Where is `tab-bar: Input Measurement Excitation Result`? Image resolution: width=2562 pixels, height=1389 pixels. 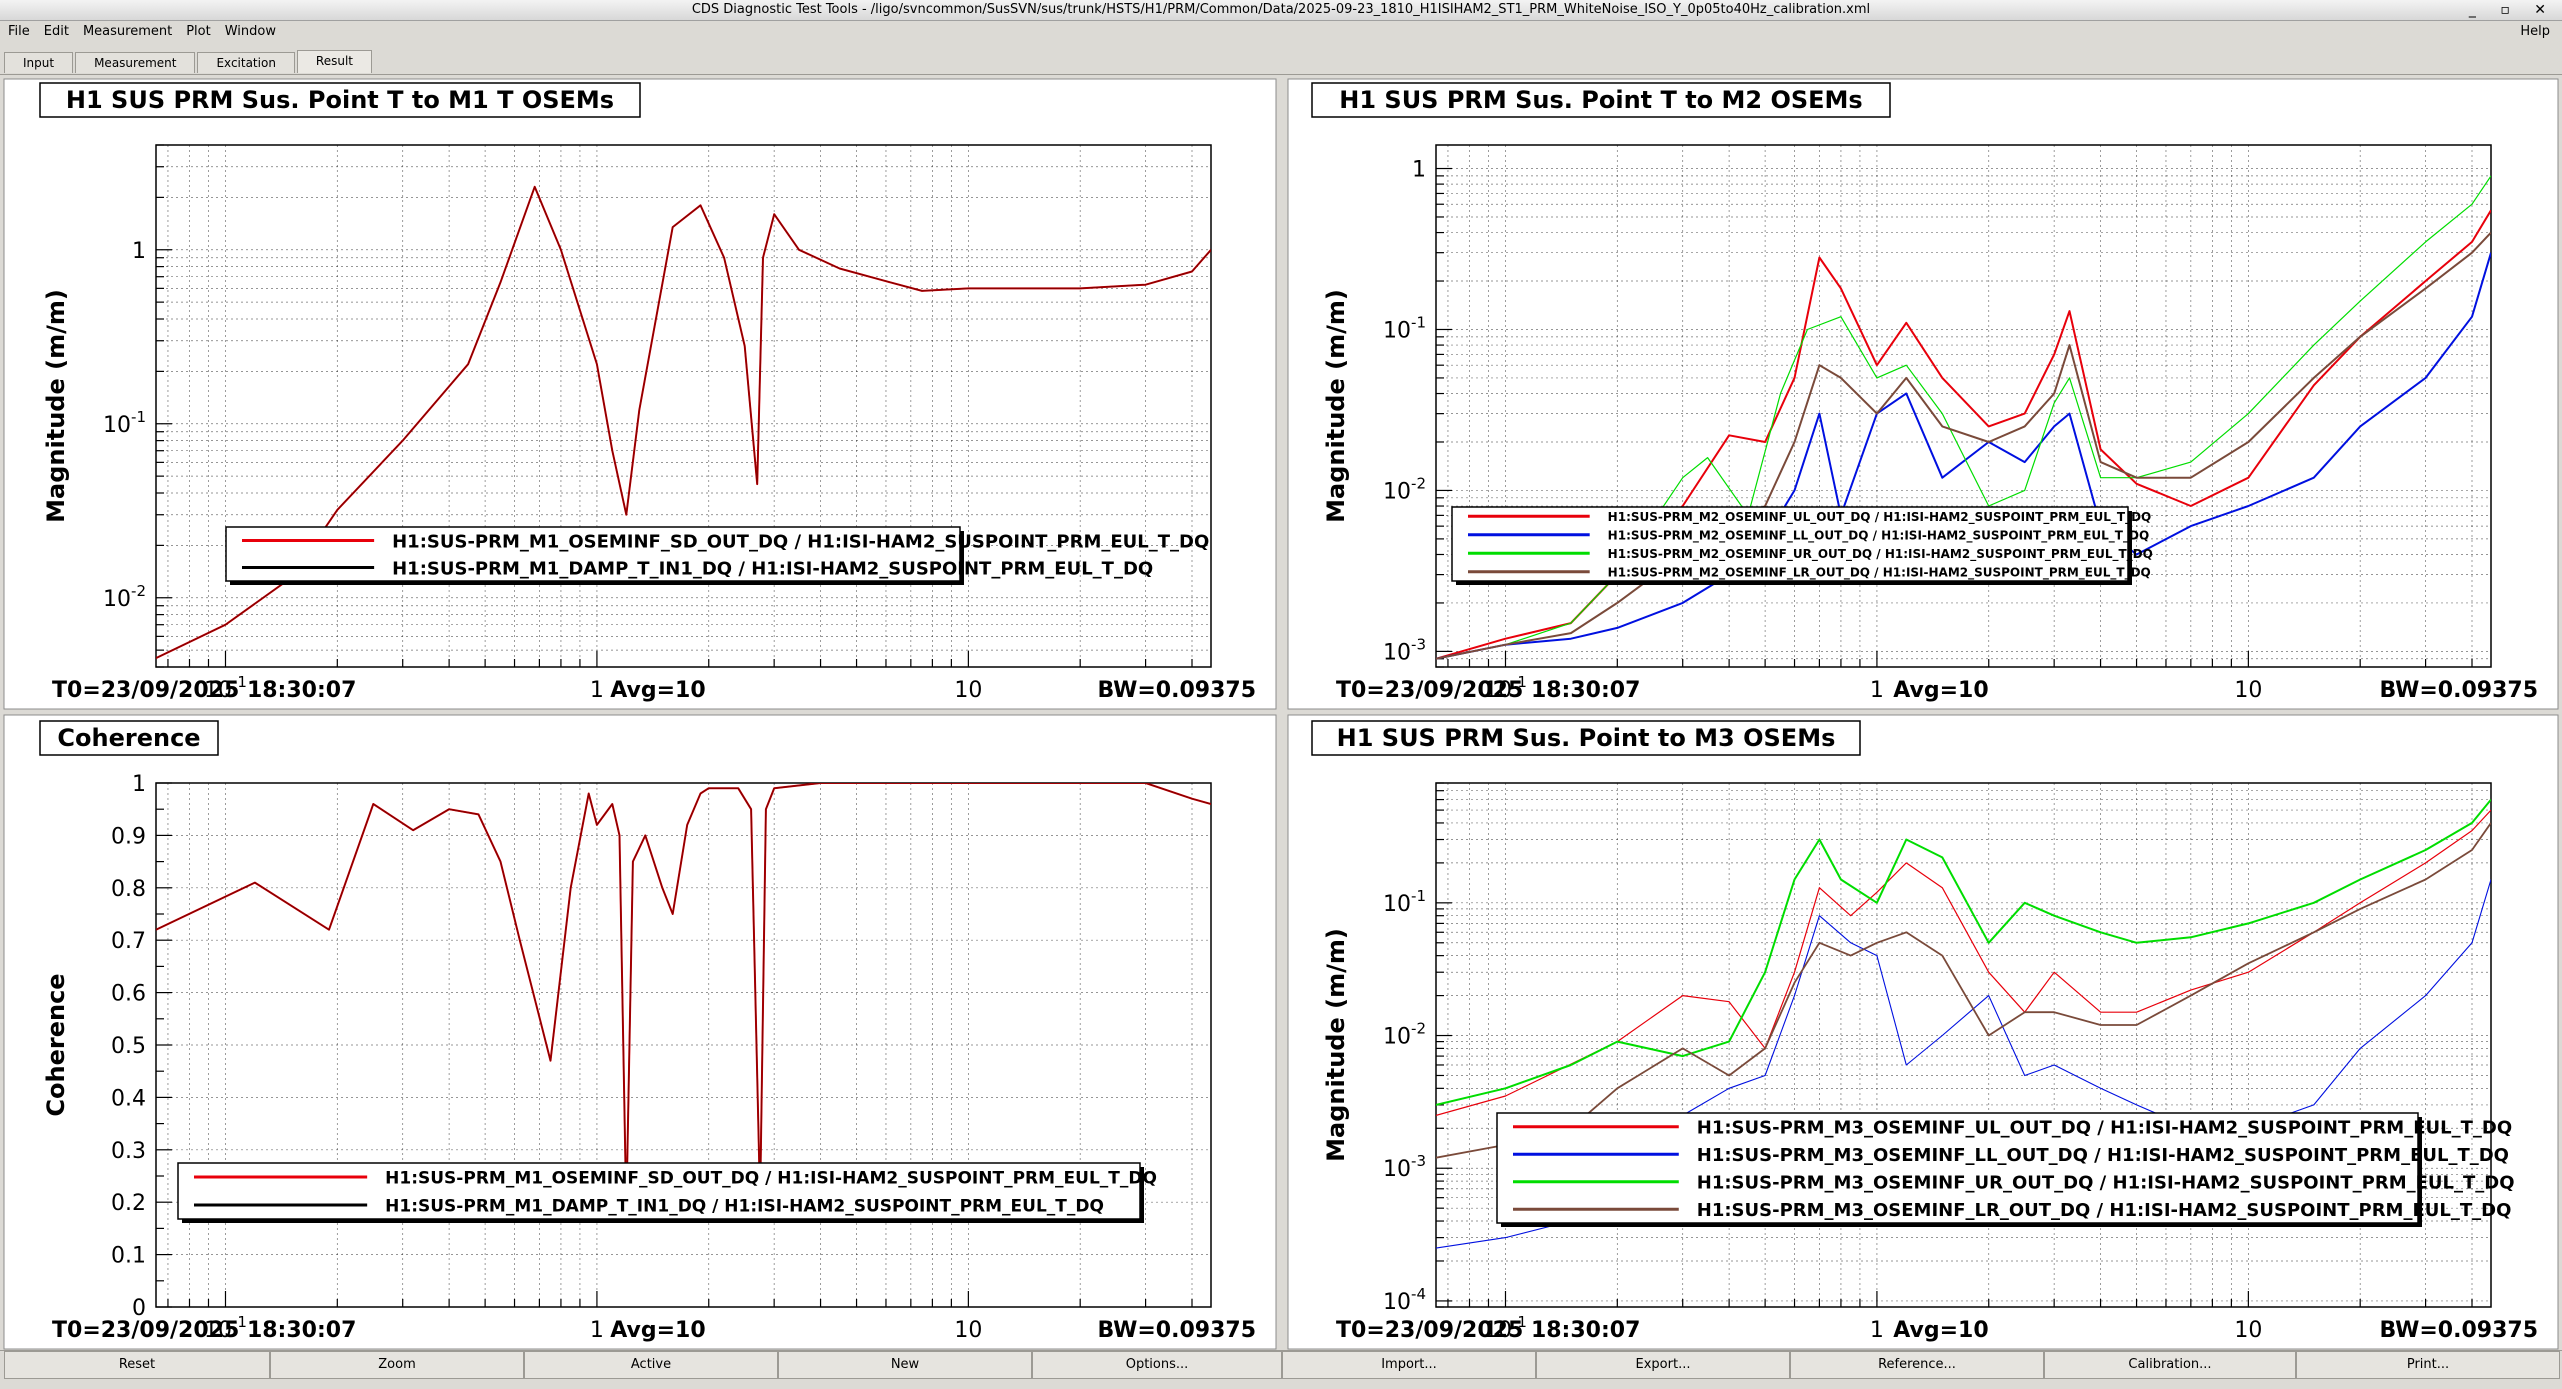 tab-bar: Input Measurement Excitation Result is located at coordinates (189, 62).